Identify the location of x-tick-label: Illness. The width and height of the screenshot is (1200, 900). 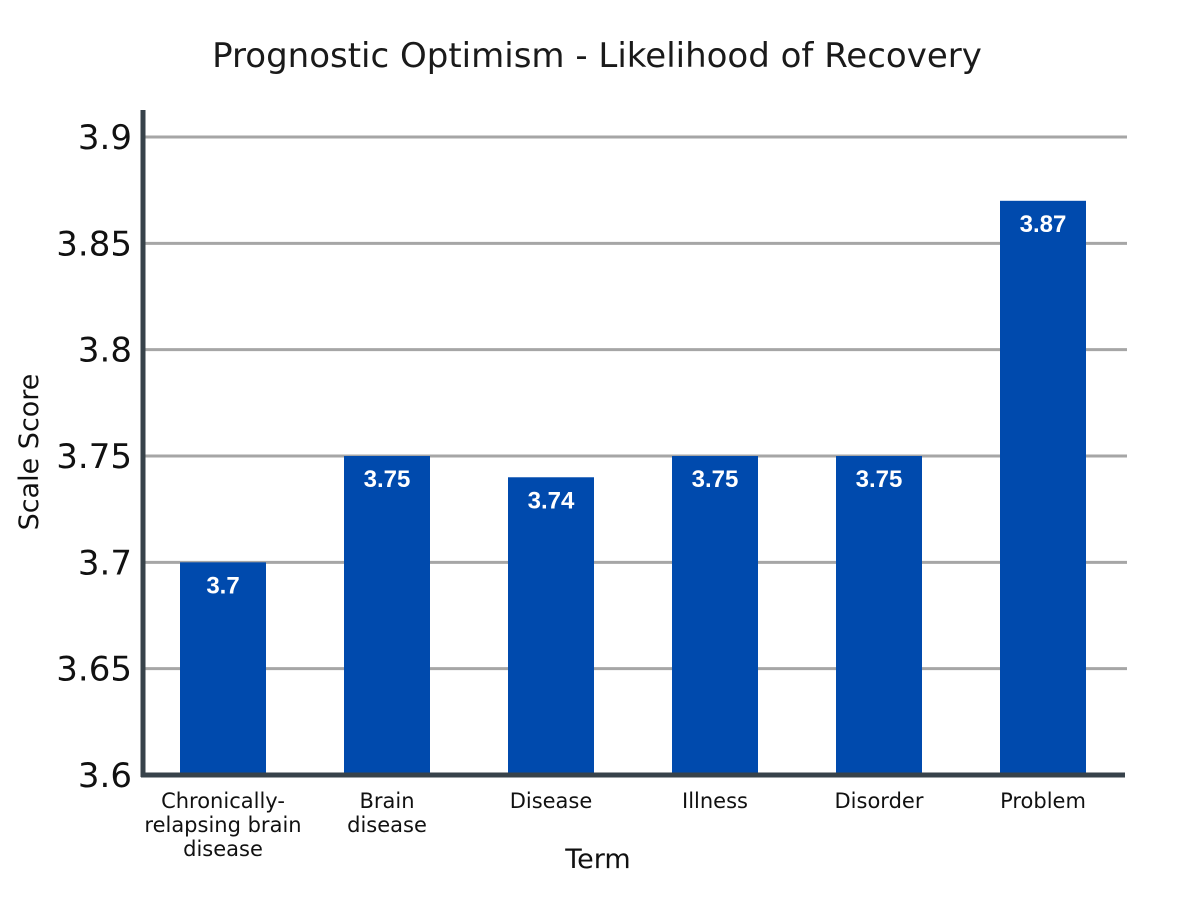
(715, 801).